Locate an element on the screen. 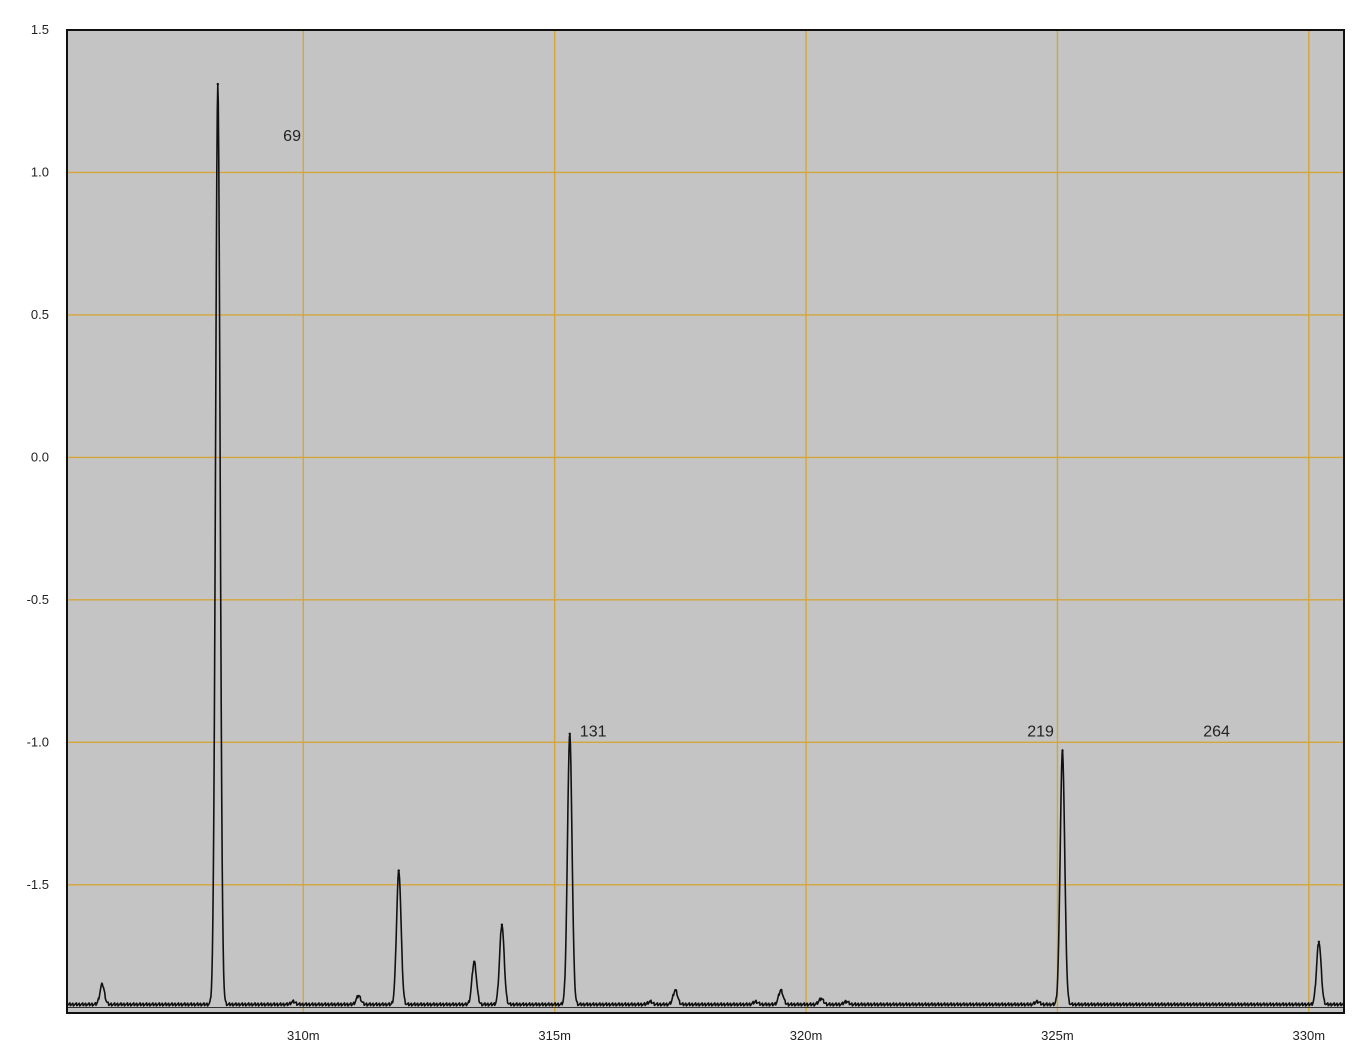 The width and height of the screenshot is (1354, 1046). y-tick-label-5: -1.0 is located at coordinates (38, 741).